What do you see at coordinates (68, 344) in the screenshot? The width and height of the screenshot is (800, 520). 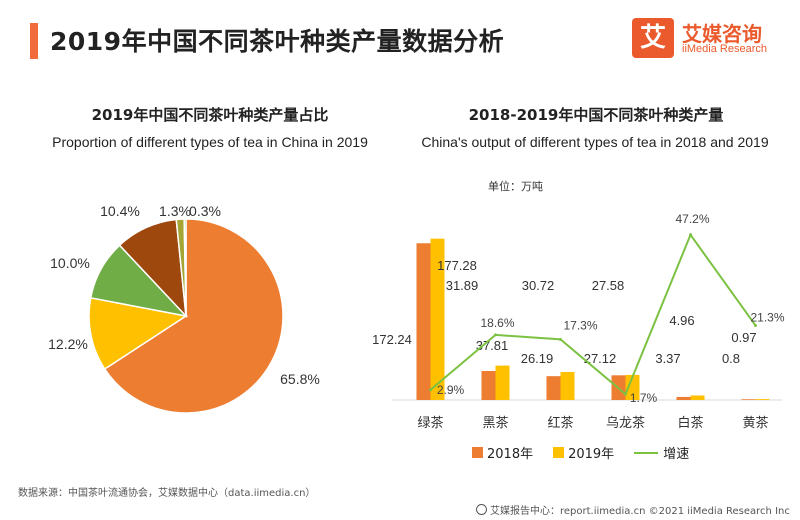 I see `pie-slice-label: 12.2%` at bounding box center [68, 344].